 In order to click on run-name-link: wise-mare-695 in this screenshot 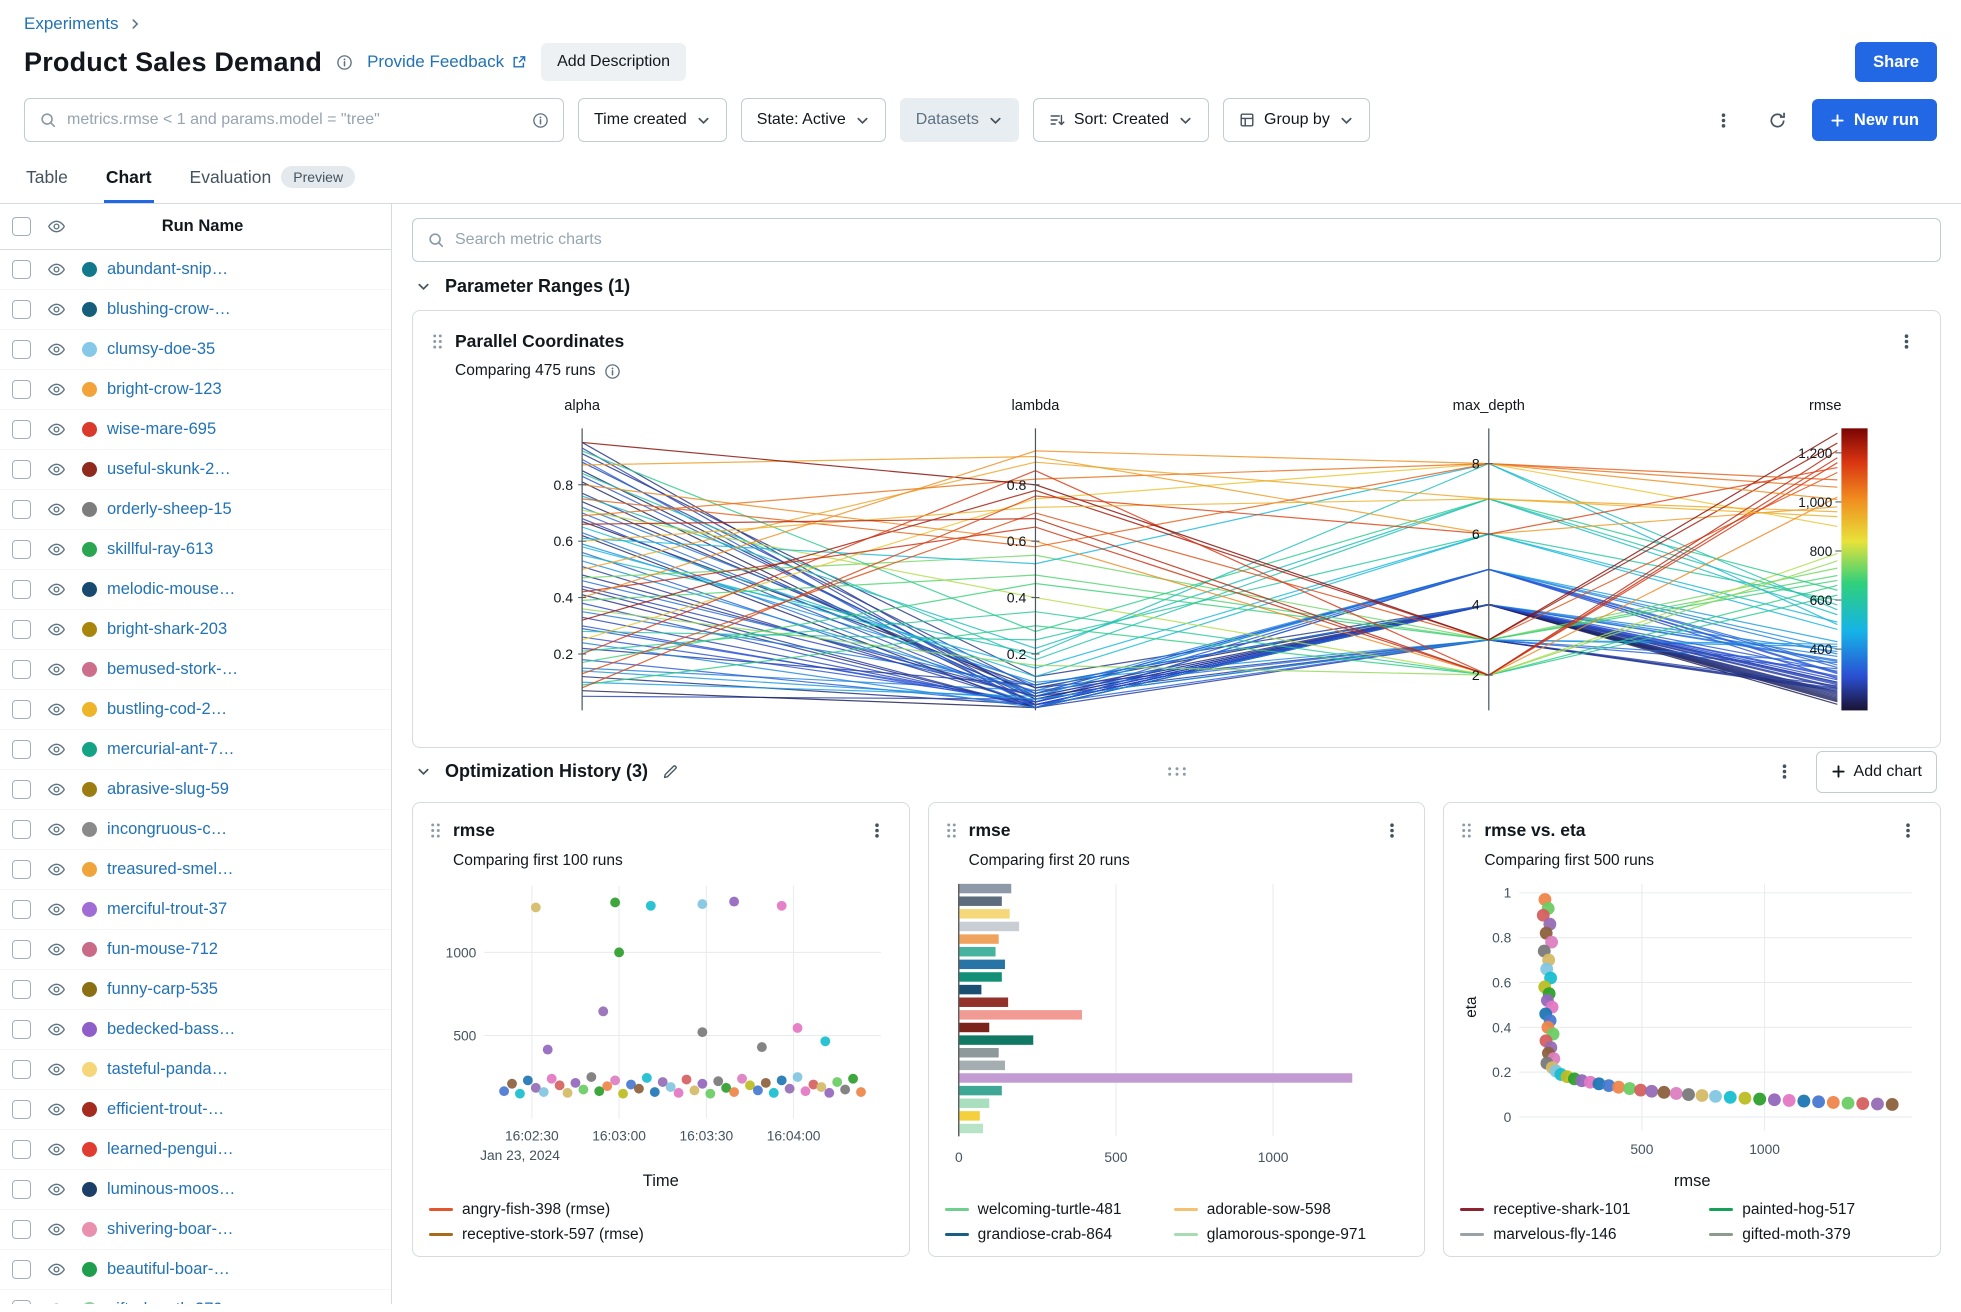, I will do `click(162, 429)`.